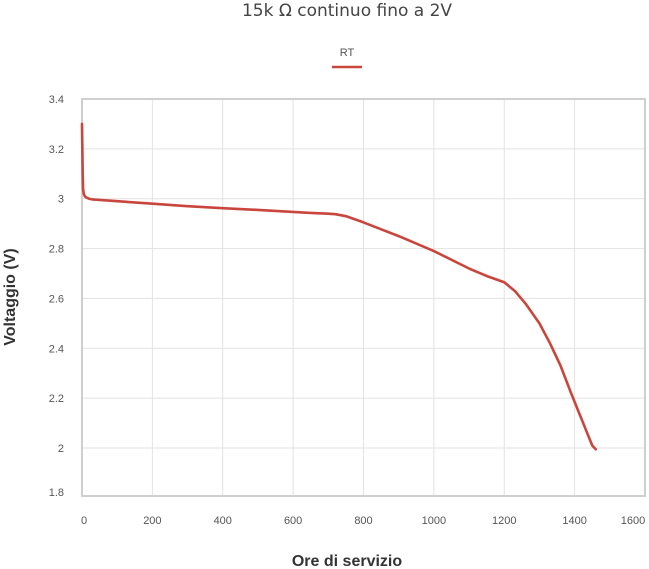  What do you see at coordinates (293, 521) in the screenshot?
I see `x-tick-label: 600` at bounding box center [293, 521].